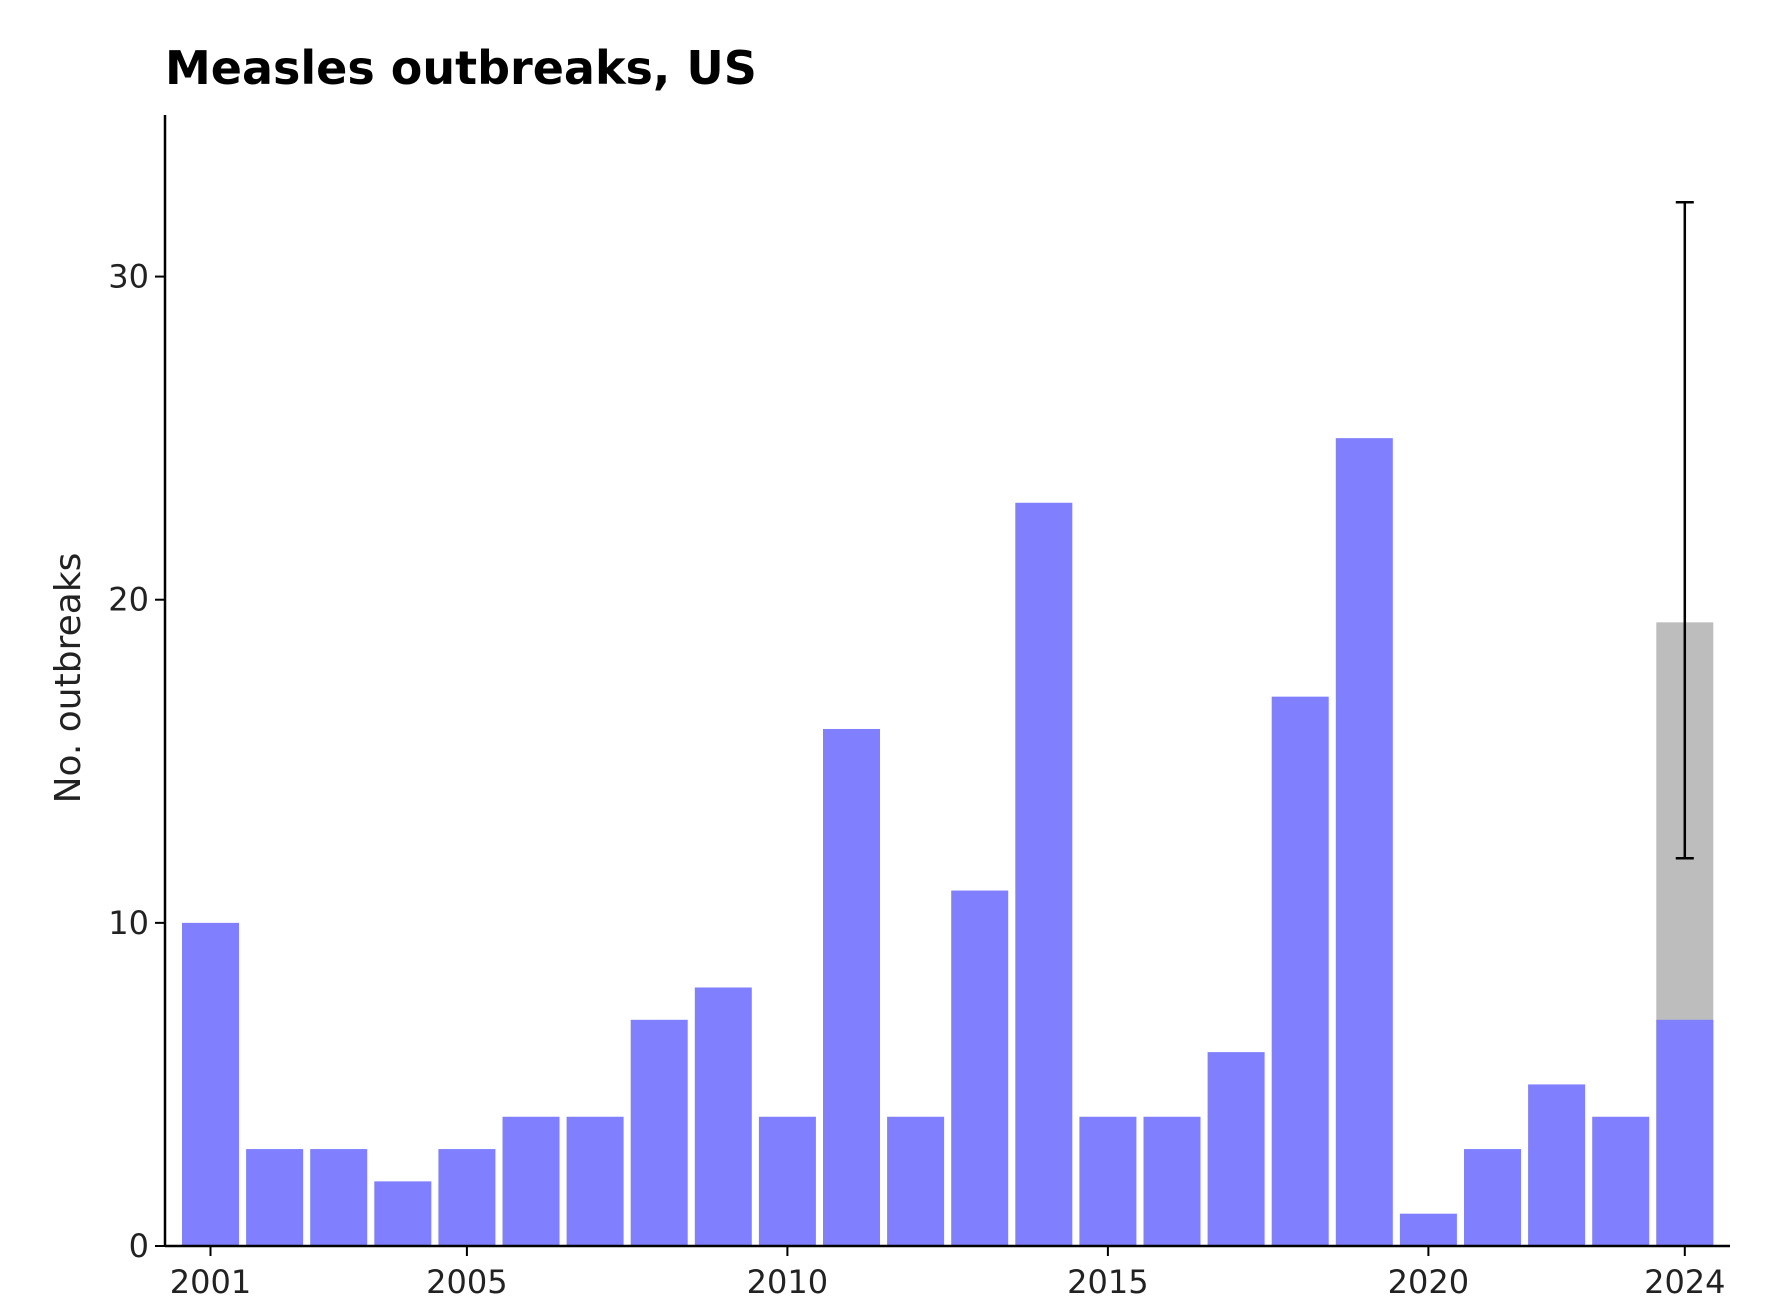  What do you see at coordinates (466, 1282) in the screenshot?
I see `x-tick-label-2005: 2005` at bounding box center [466, 1282].